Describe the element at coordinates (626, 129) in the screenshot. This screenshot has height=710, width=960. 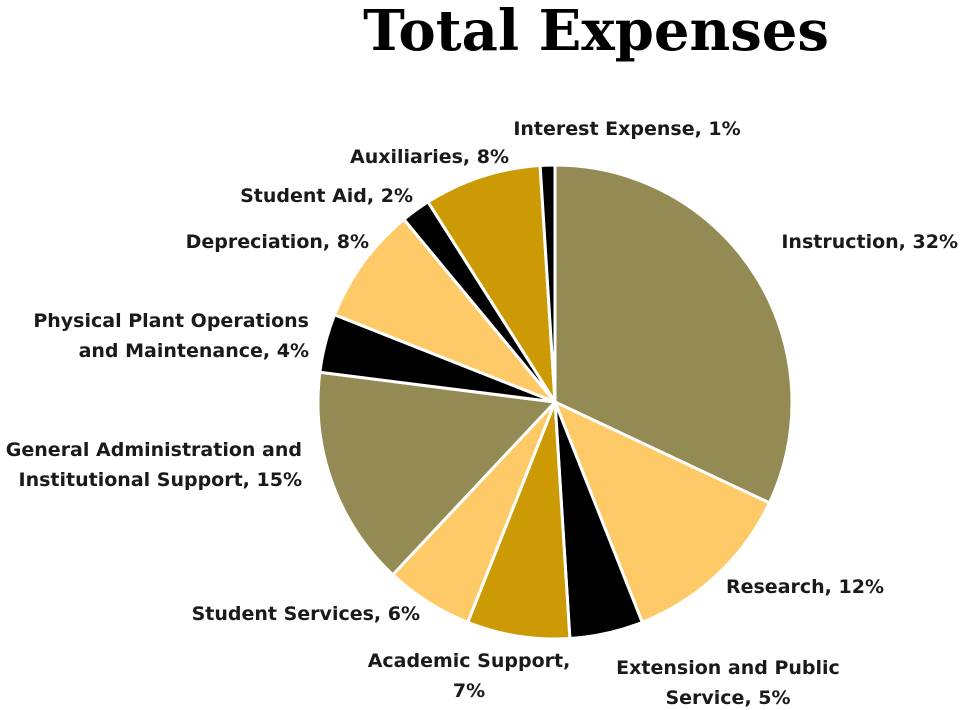
I see `slice-label-interest-expense: Interest Expense, 1%` at that location.